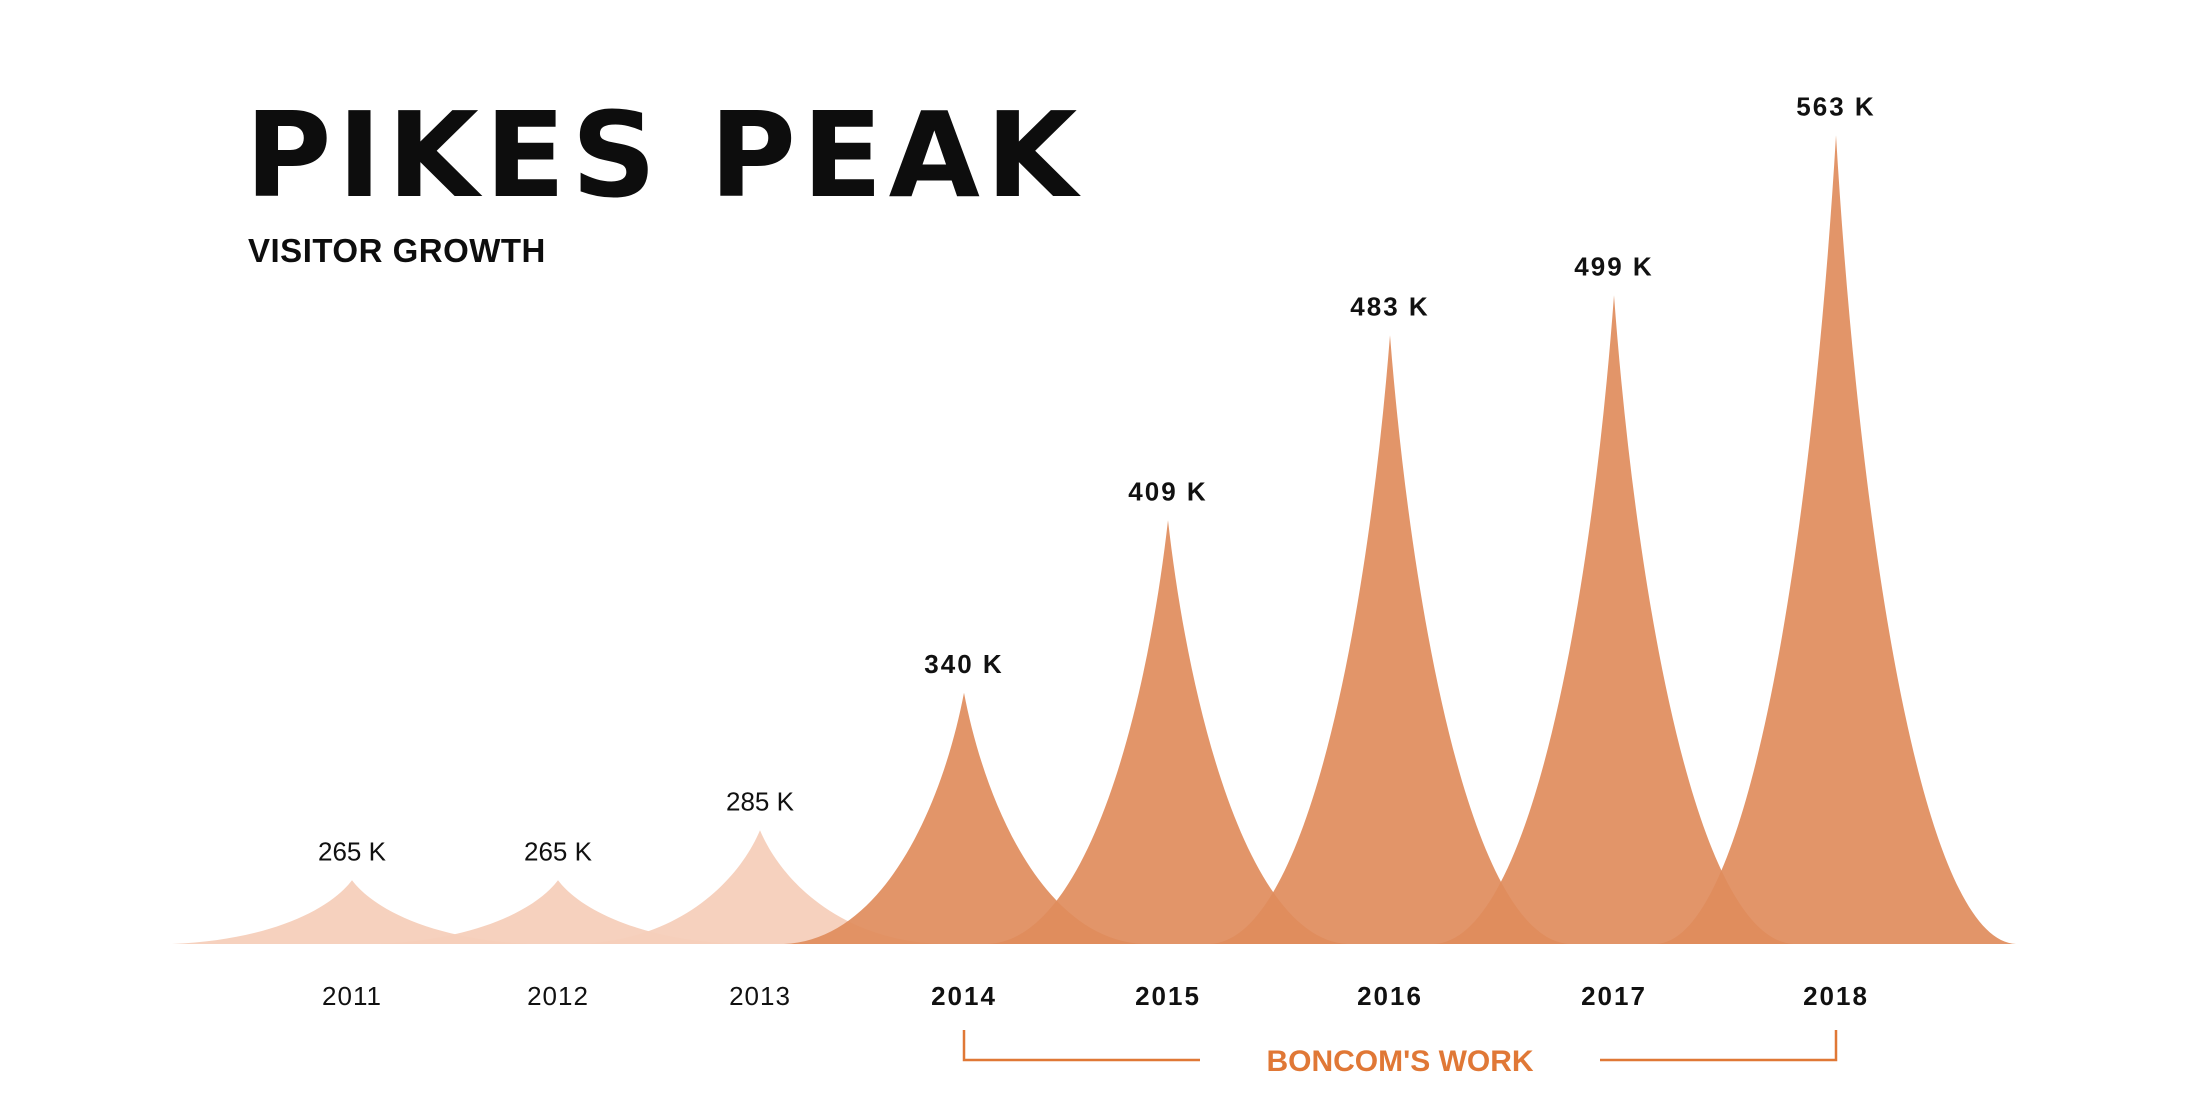  What do you see at coordinates (1614, 619) in the screenshot?
I see `peak-2017` at bounding box center [1614, 619].